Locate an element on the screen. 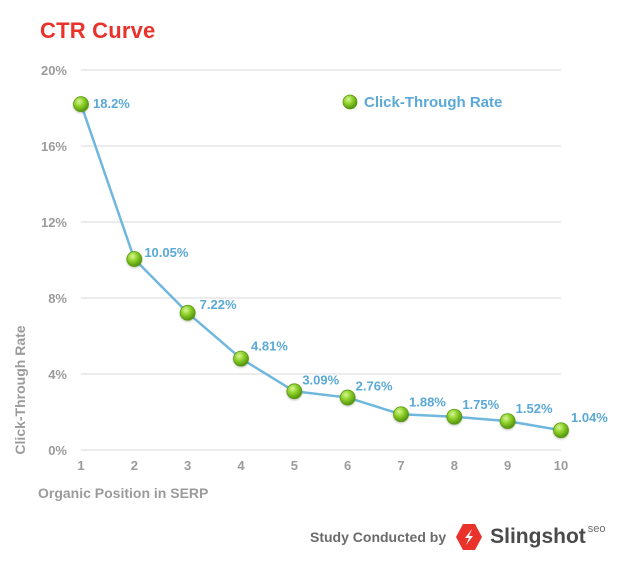 Image resolution: width=632 pixels, height=568 pixels. x-tick-label: 7 is located at coordinates (400, 465).